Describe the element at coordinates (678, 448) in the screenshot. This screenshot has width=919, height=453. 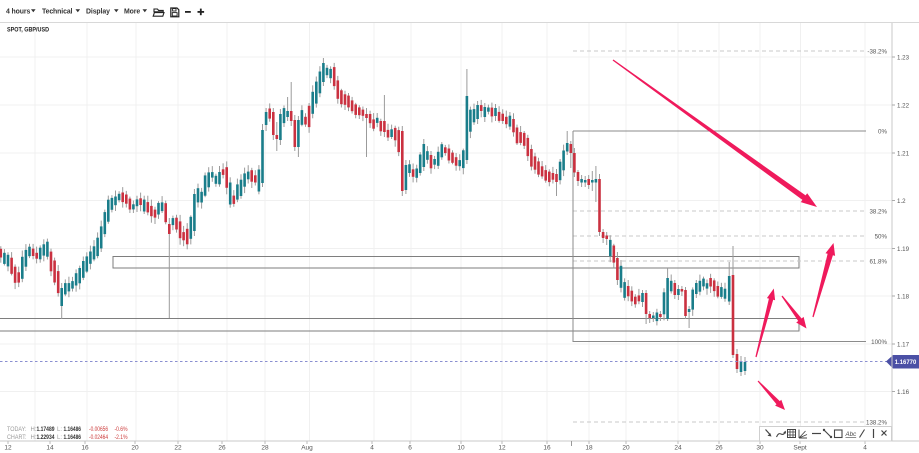
I see `svg-text: 24` at that location.